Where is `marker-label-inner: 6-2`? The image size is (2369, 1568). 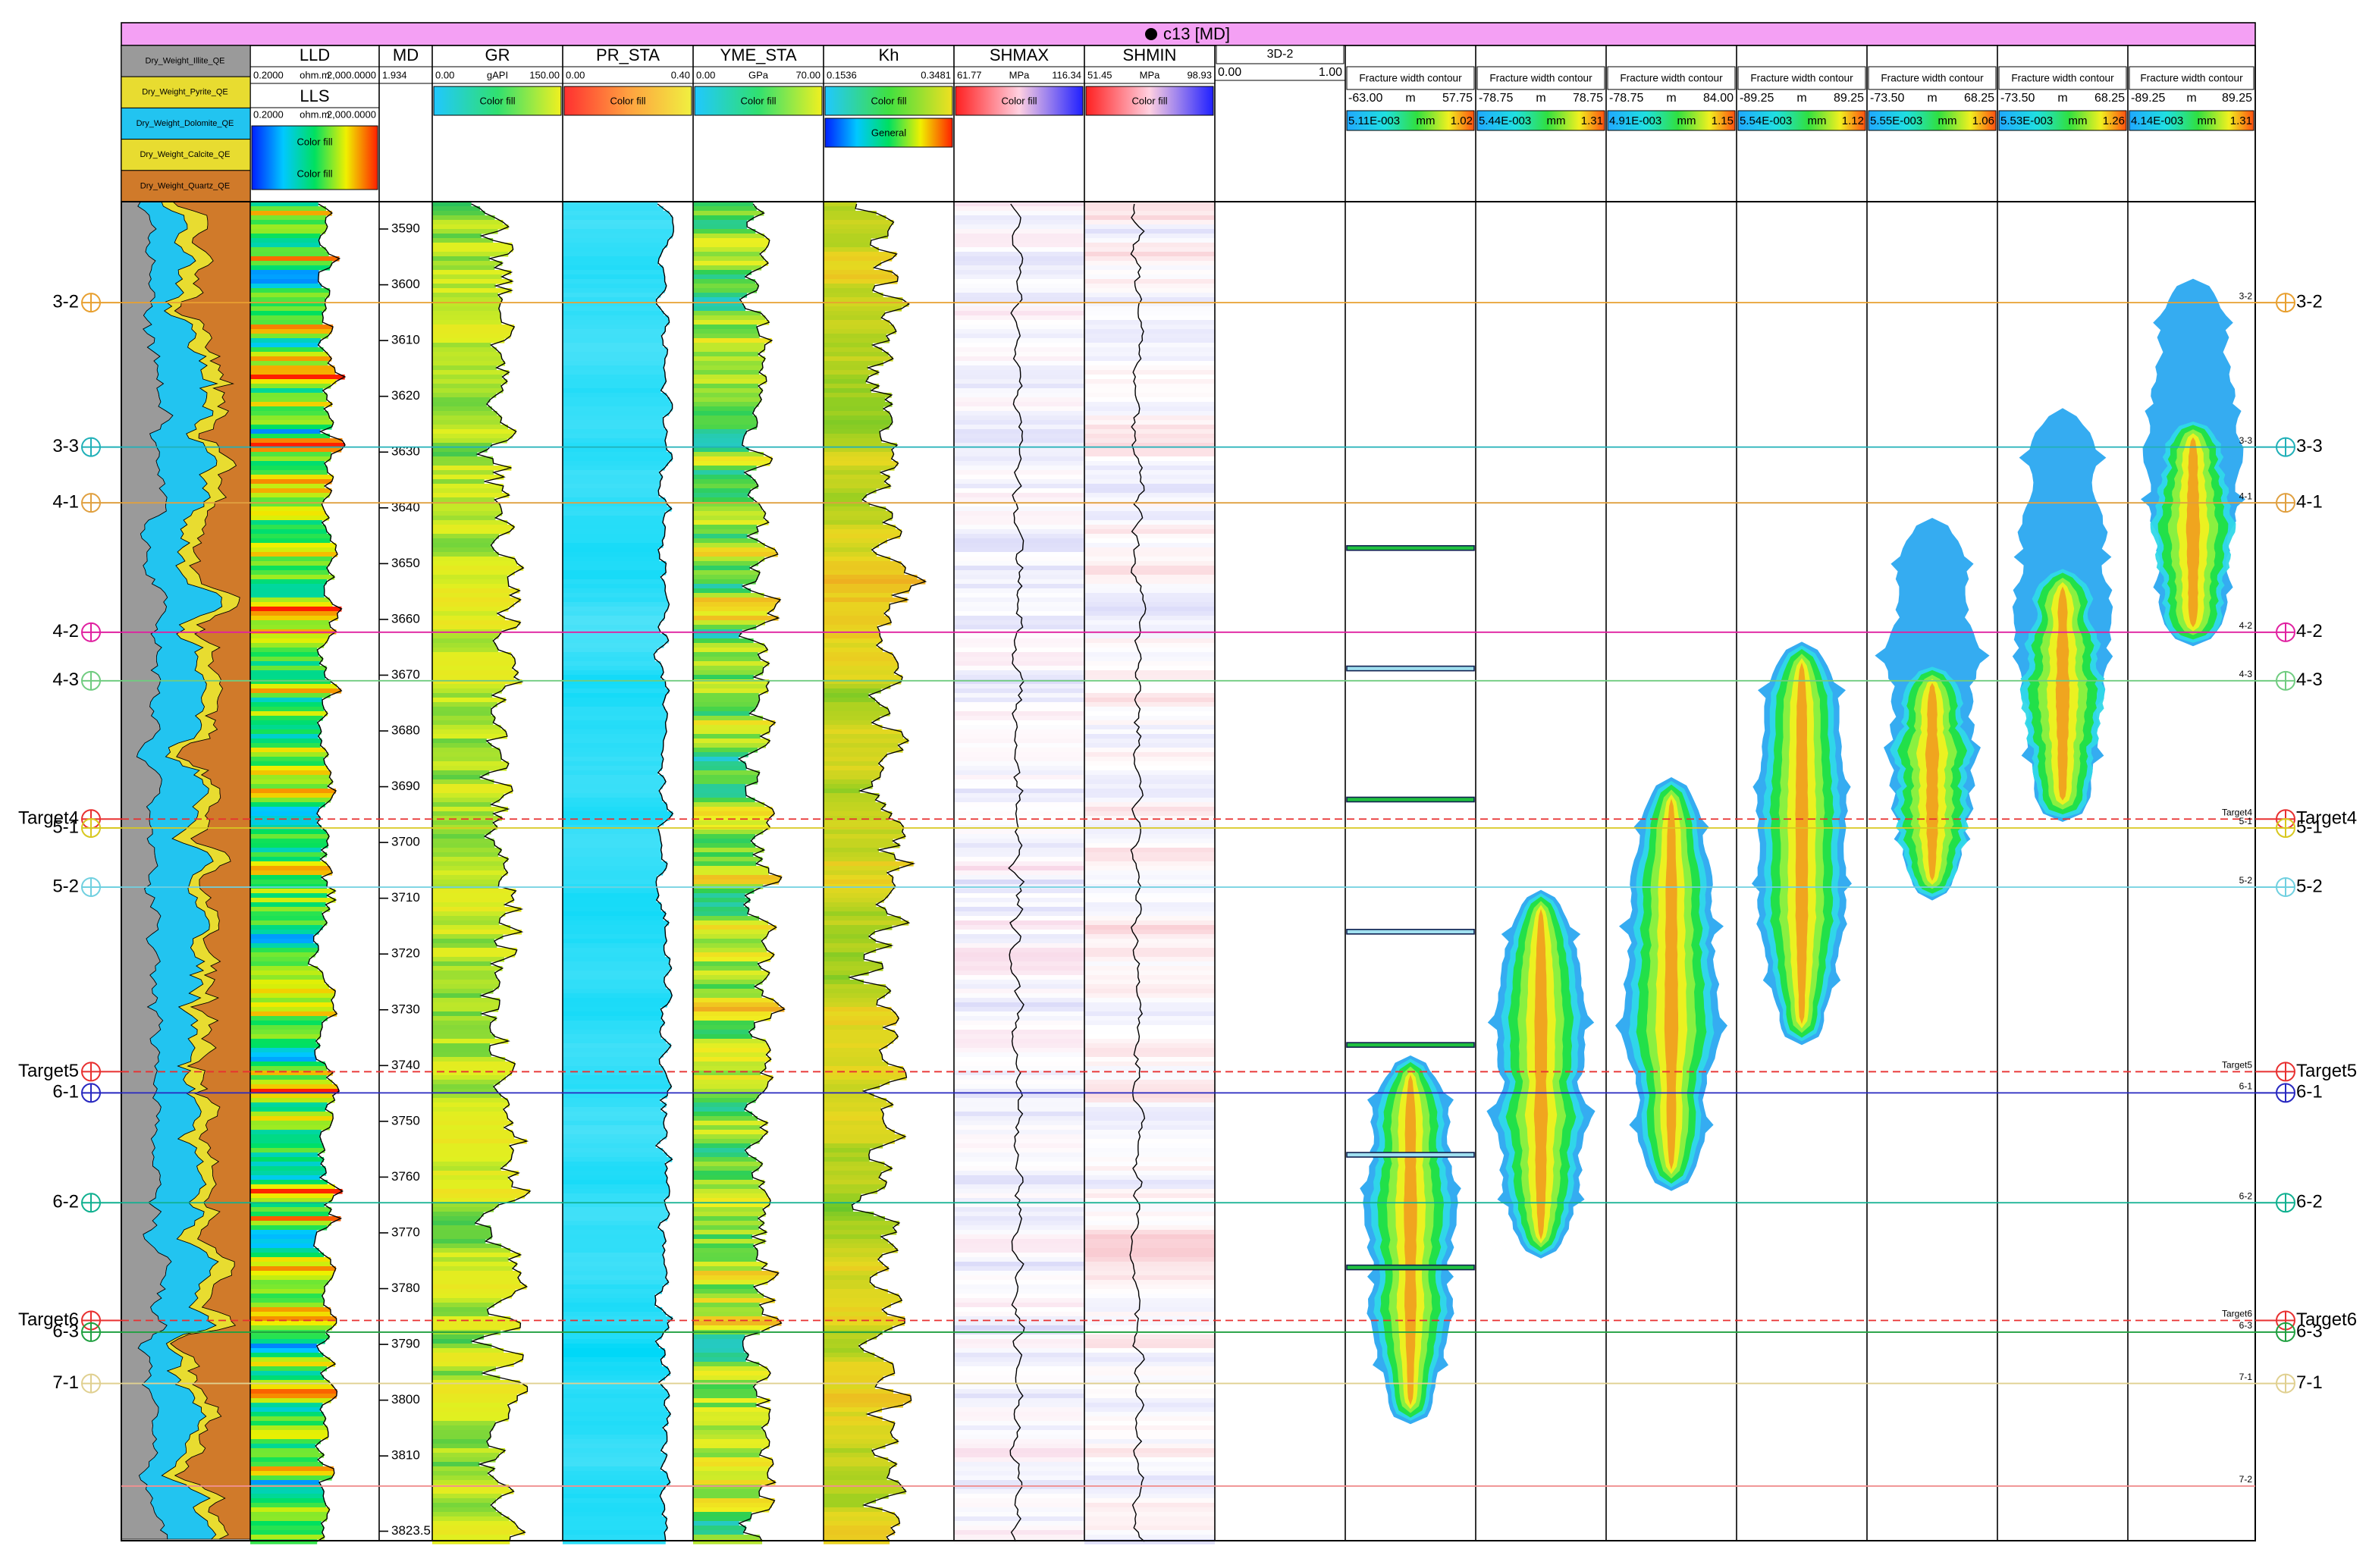
marker-label-inner: 6-2 is located at coordinates (2246, 1196).